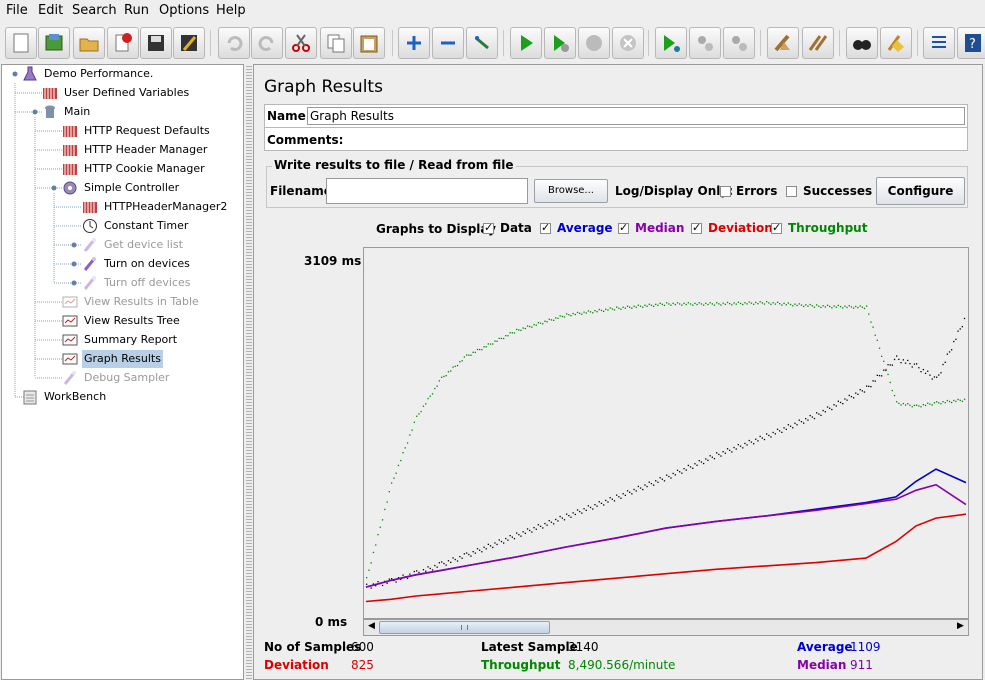  Describe the element at coordinates (89, 43) in the screenshot. I see `open-icon` at that location.